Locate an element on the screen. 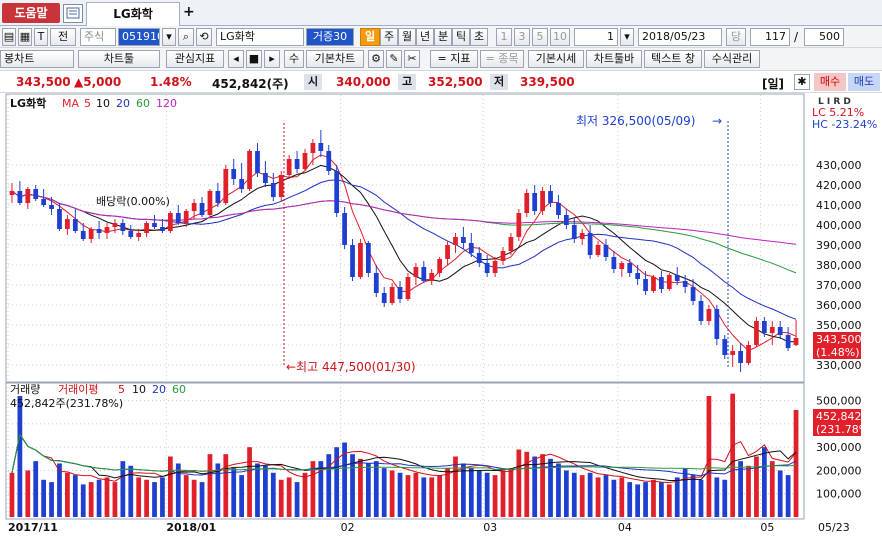 This screenshot has height=537, width=882. period-tick-button: 틱 is located at coordinates (461, 37).